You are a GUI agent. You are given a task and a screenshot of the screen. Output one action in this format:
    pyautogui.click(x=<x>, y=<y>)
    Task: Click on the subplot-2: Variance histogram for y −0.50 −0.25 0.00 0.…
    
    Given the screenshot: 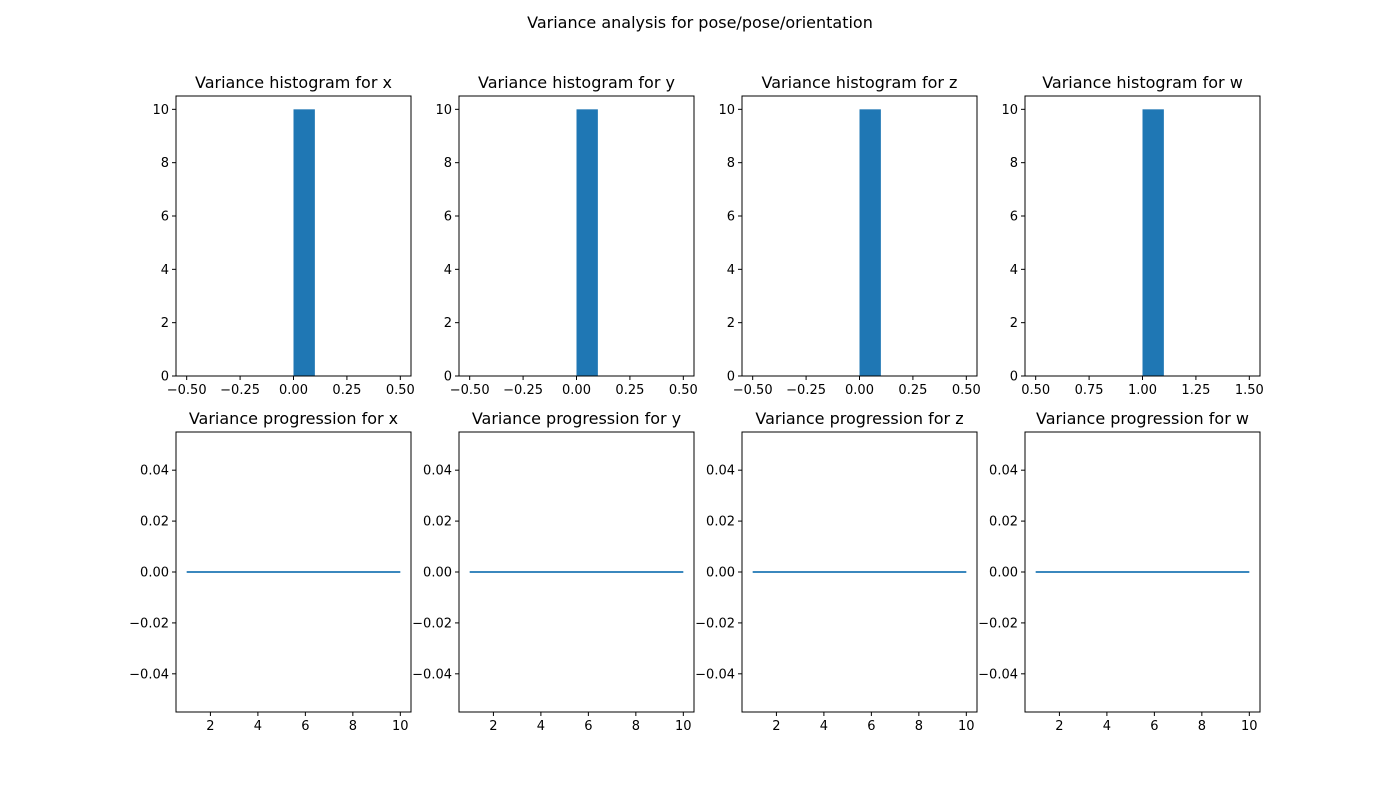 What is the action you would take?
    pyautogui.click(x=566, y=235)
    